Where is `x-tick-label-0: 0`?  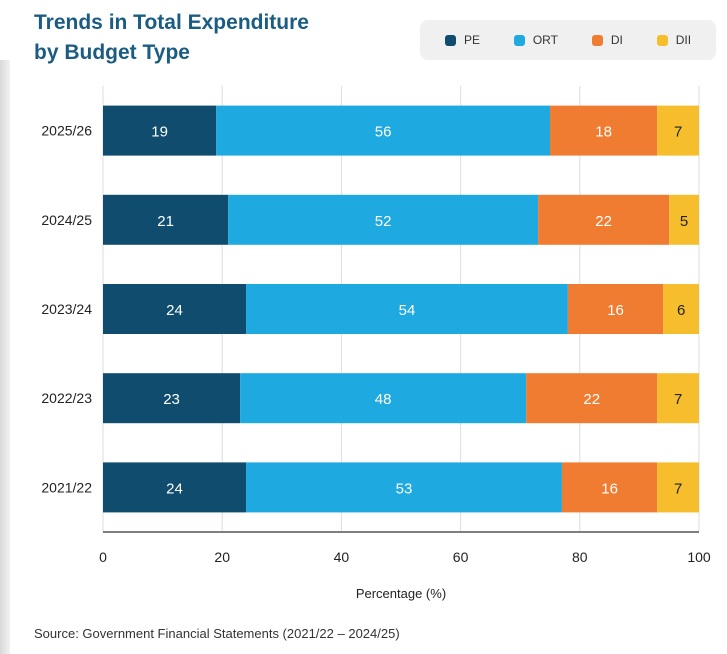
x-tick-label-0: 0 is located at coordinates (103, 557).